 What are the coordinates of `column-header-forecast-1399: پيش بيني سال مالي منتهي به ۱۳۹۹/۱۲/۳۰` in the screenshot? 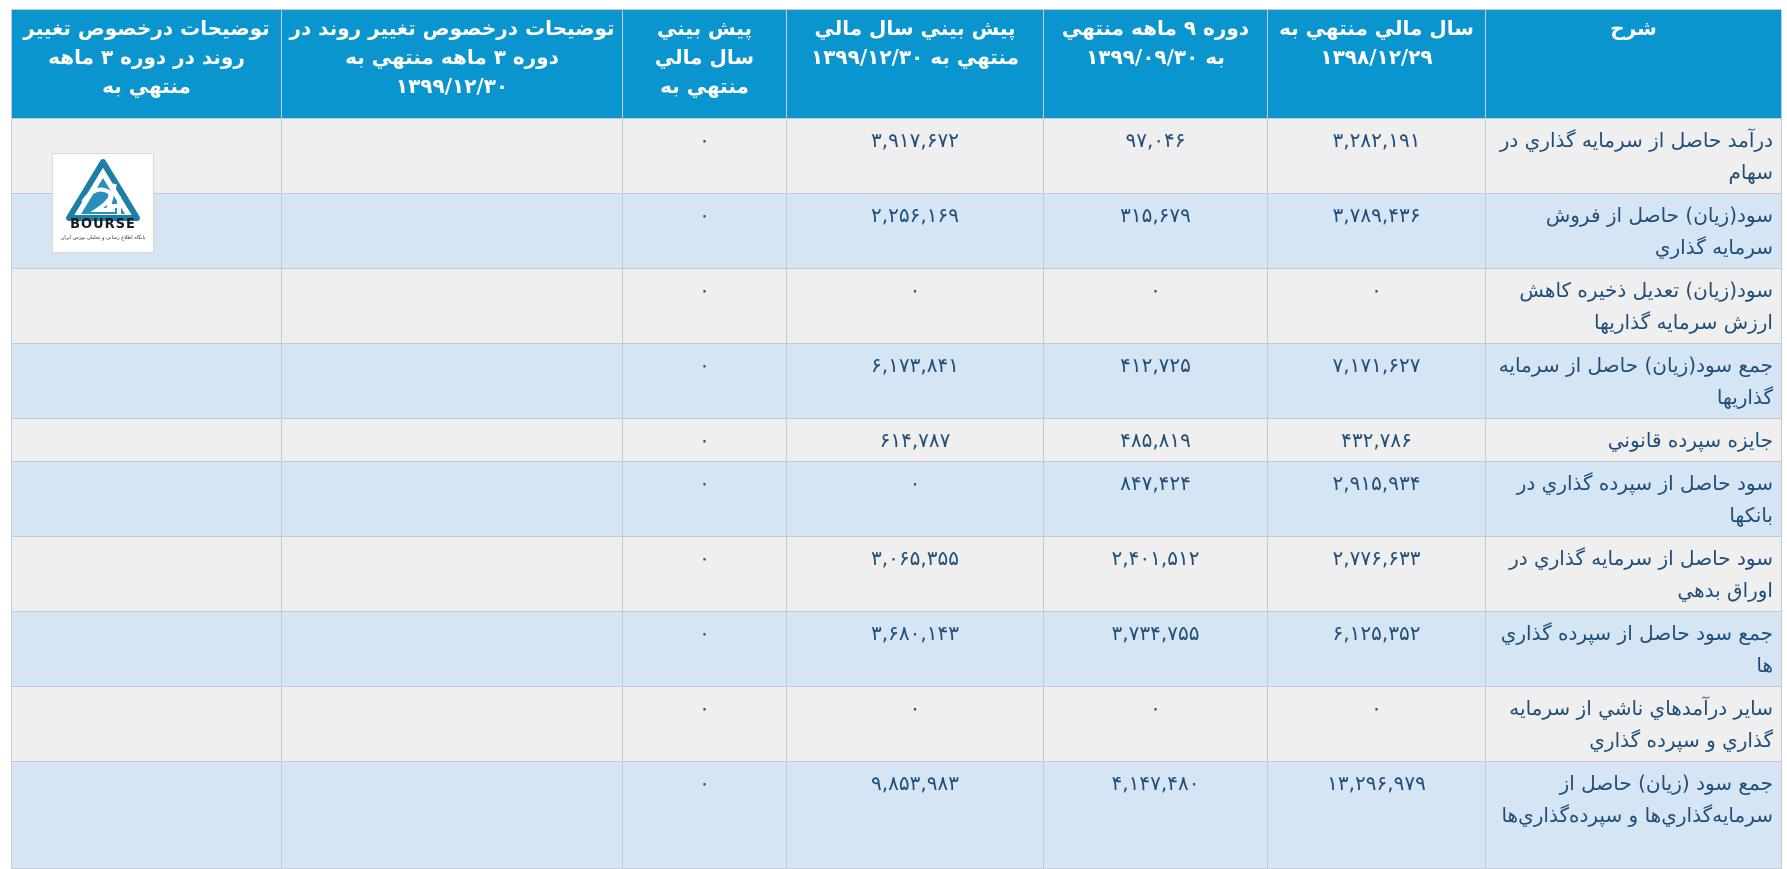 It's located at (915, 64).